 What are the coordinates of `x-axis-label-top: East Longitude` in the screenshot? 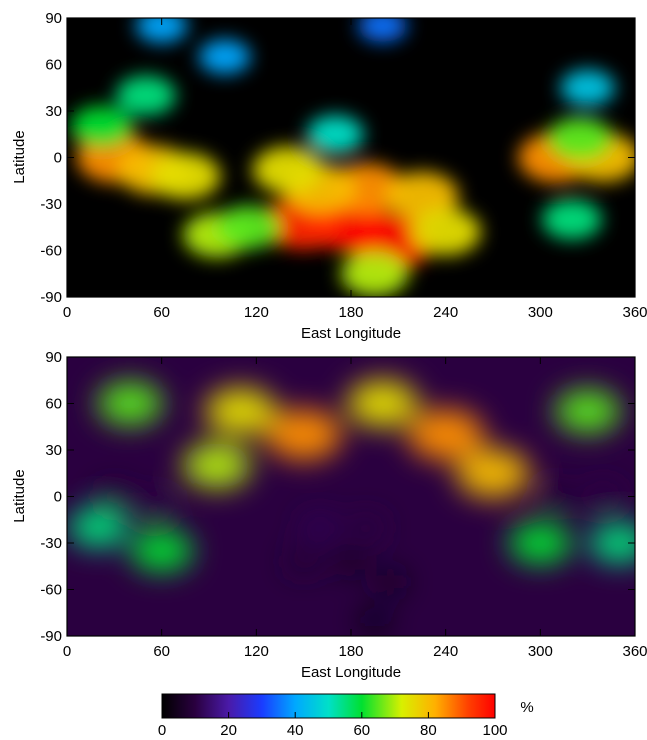 It's located at (351, 333).